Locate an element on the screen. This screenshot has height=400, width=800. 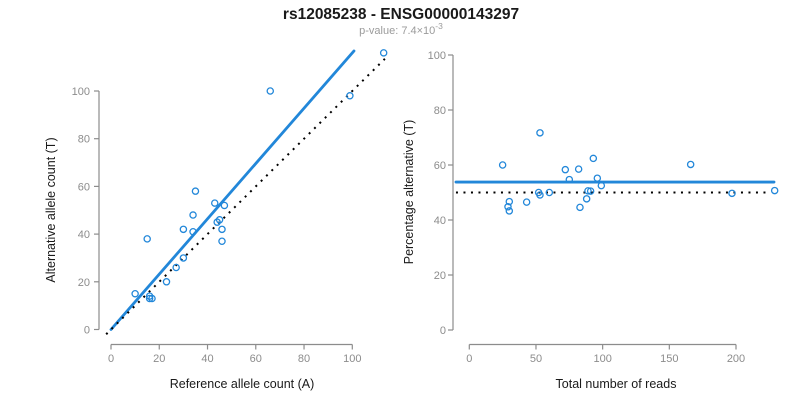
x-tick-label: 20 is located at coordinates (159, 359).